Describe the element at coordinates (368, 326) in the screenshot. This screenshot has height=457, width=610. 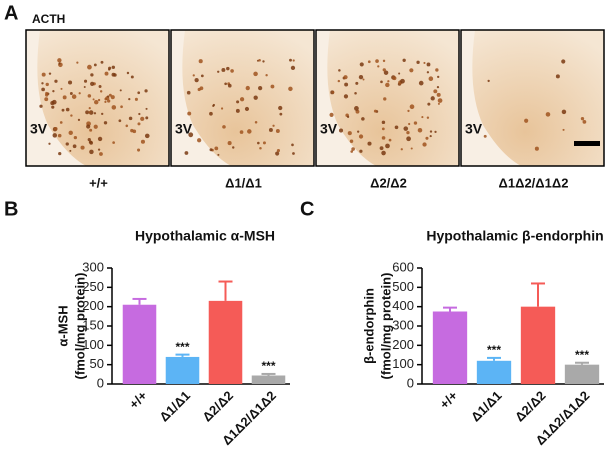
I see `y-axis-label: β-endorphin` at that location.